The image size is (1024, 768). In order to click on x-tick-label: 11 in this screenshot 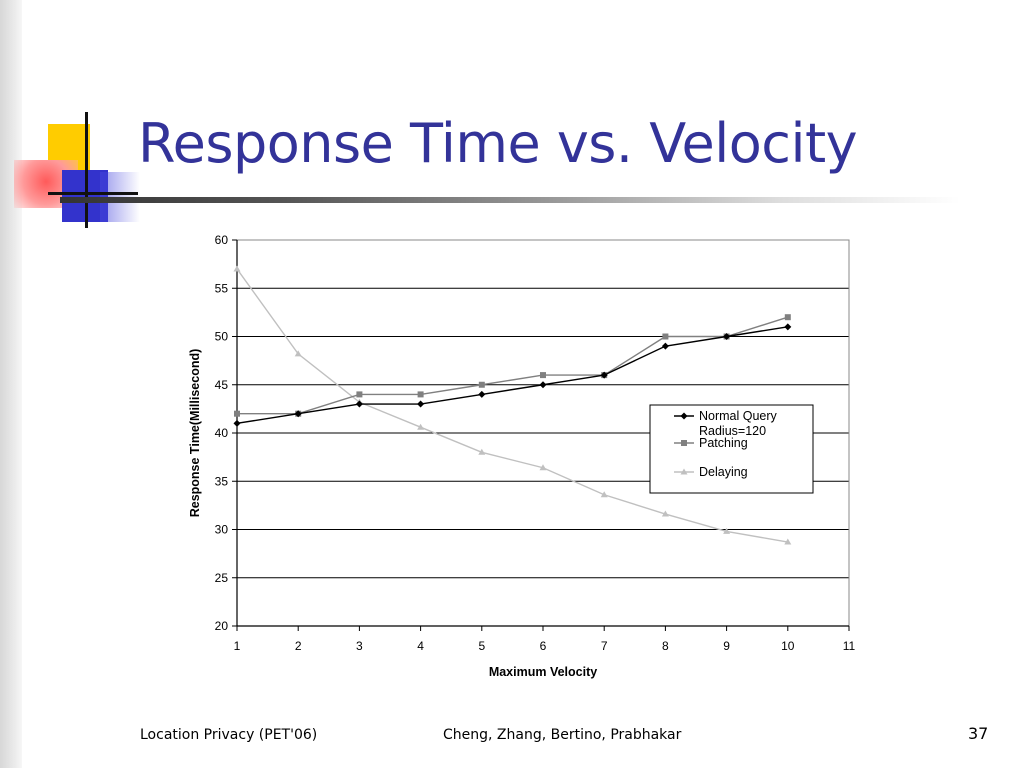, I will do `click(849, 646)`.